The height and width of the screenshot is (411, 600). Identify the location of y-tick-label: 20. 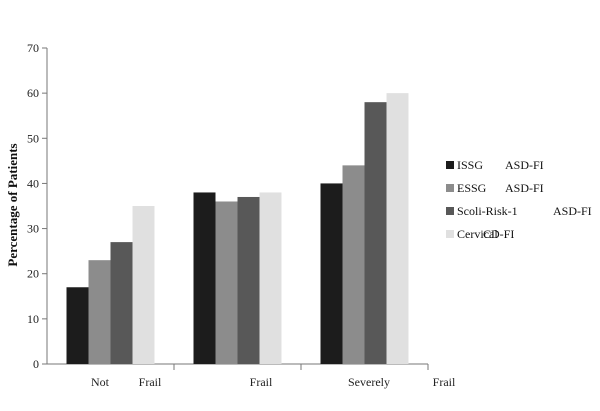
(33, 274).